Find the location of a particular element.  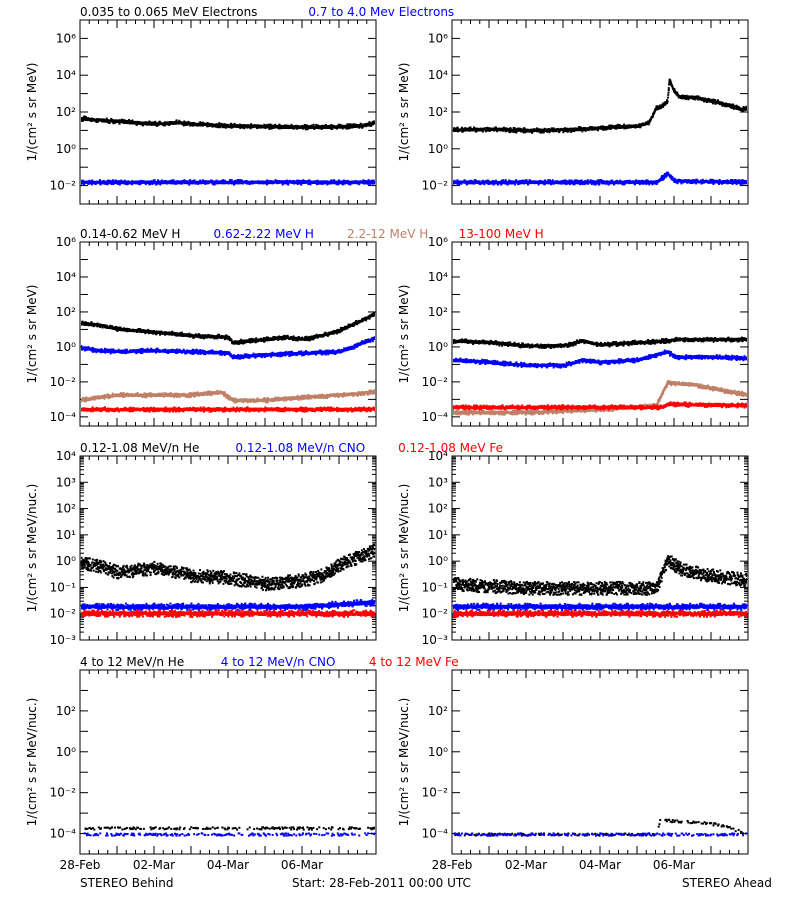

legend-label-1-1: 0.035 to 0.065 MeV Electrons is located at coordinates (168, 12).